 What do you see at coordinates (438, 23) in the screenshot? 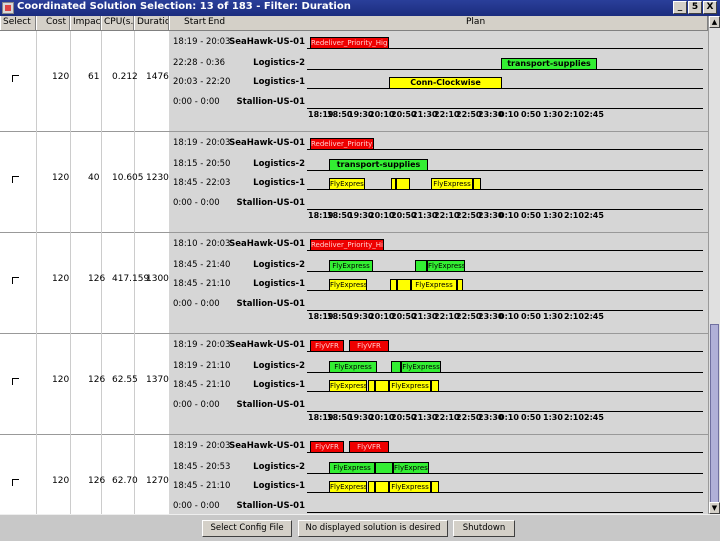
I see `header-plan-area: Start End Plan` at bounding box center [438, 23].